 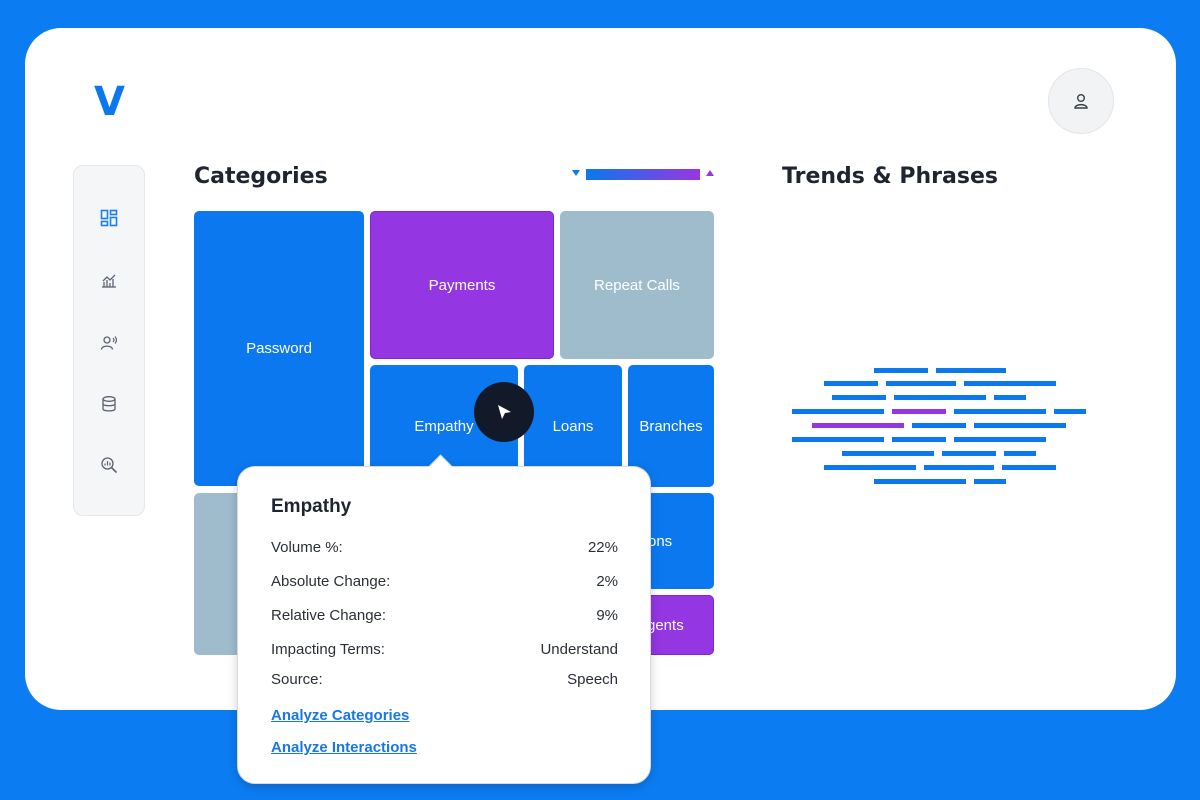 What do you see at coordinates (279, 348) in the screenshot?
I see `treemap-tile-password: Password` at bounding box center [279, 348].